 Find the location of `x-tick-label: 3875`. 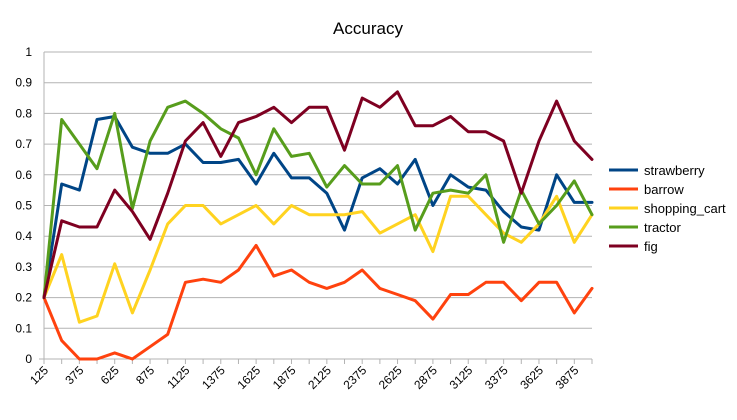

x-tick-label: 3875 is located at coordinates (567, 377).